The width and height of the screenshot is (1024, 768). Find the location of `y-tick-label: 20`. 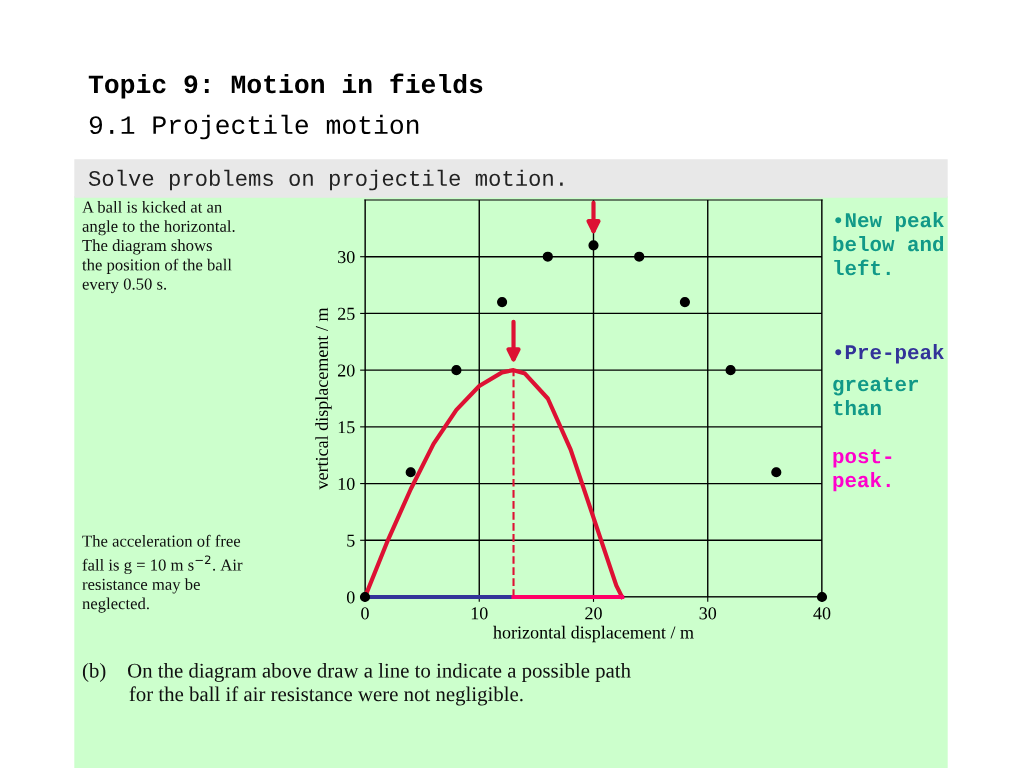

y-tick-label: 20 is located at coordinates (346, 370).